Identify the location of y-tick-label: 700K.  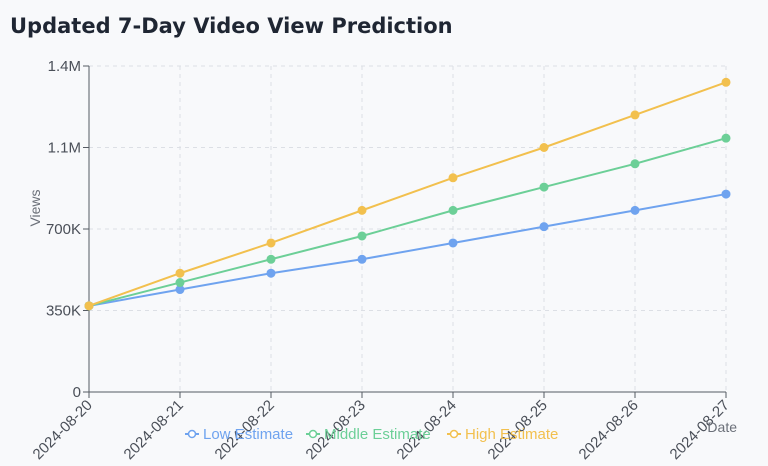
(63, 229).